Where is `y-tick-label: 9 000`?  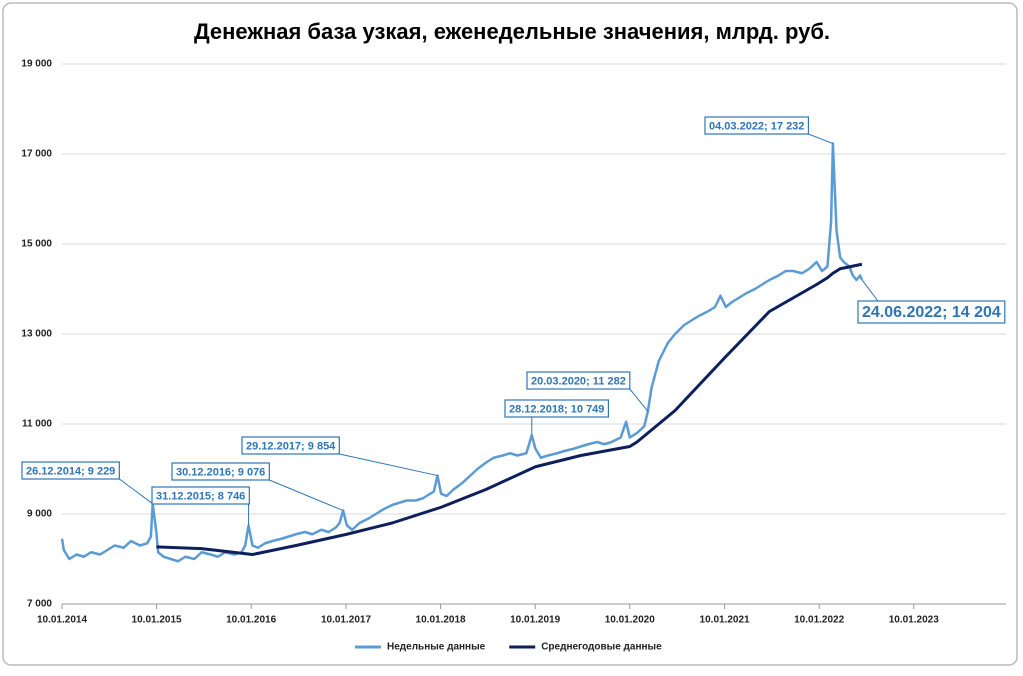
y-tick-label: 9 000 is located at coordinates (39, 514).